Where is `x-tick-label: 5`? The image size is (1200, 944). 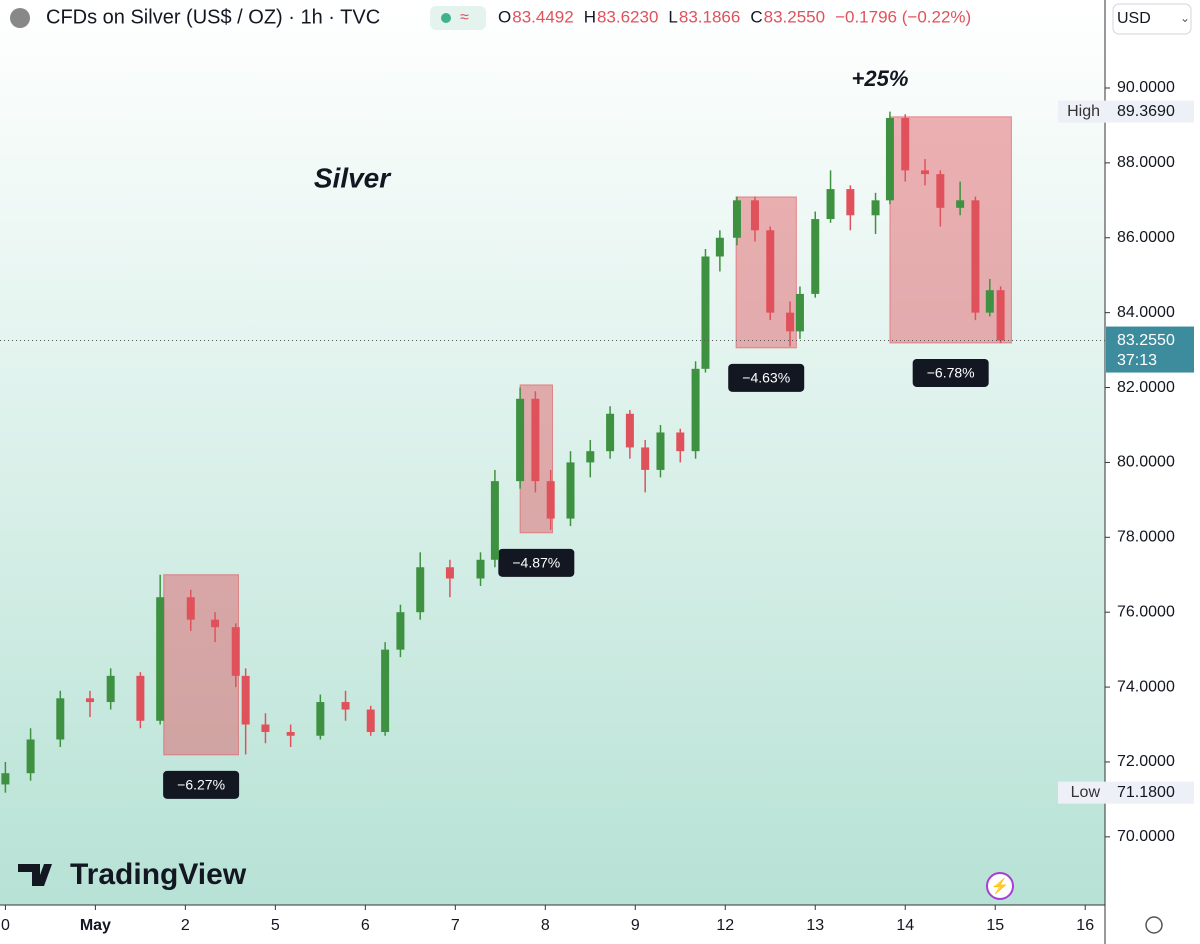 x-tick-label: 5 is located at coordinates (275, 925).